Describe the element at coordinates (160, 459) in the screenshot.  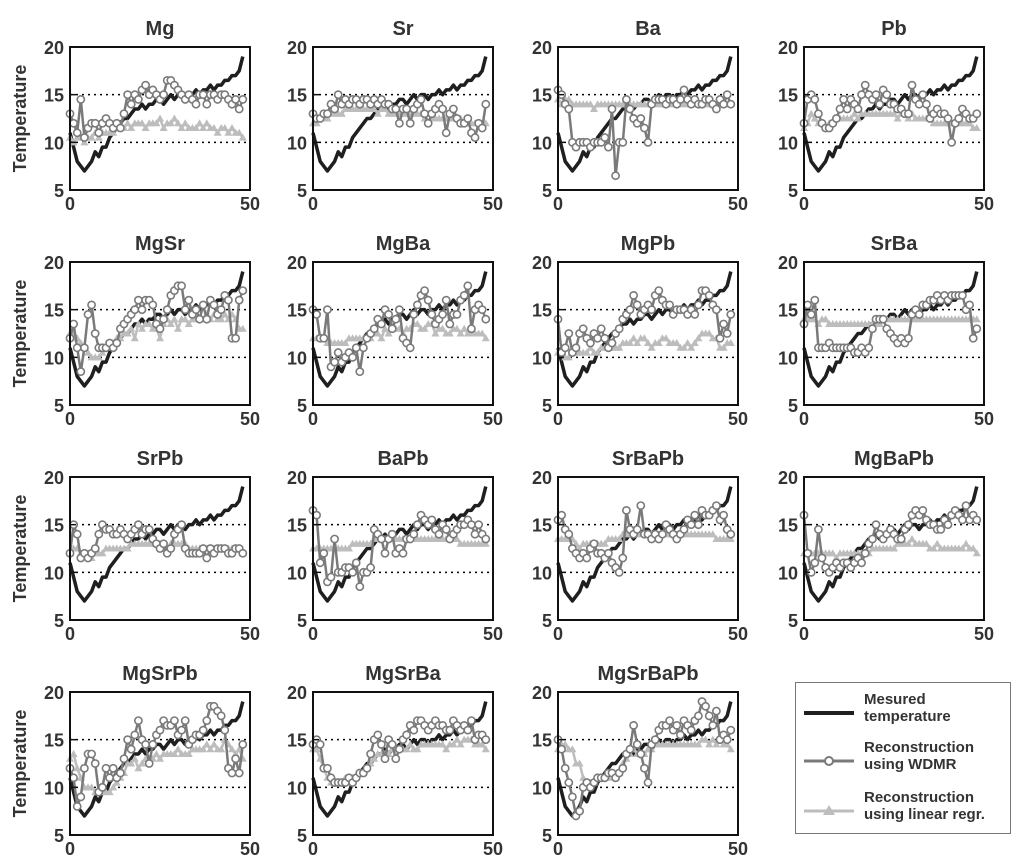
I see `panel-title: SrPb` at that location.